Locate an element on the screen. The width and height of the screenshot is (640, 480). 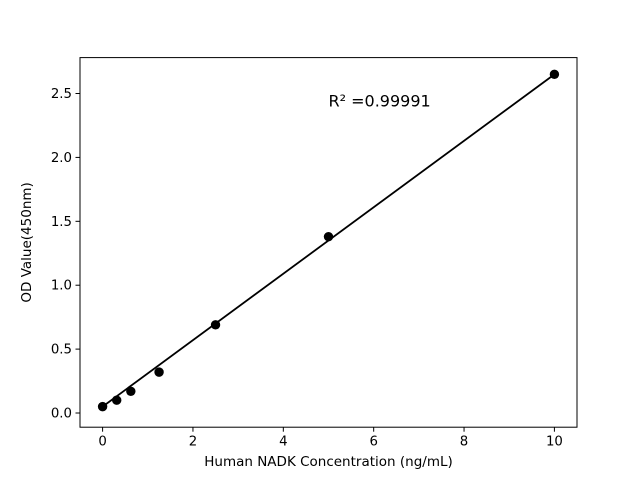
y-tick-label: 0.0 is located at coordinates (61, 414).